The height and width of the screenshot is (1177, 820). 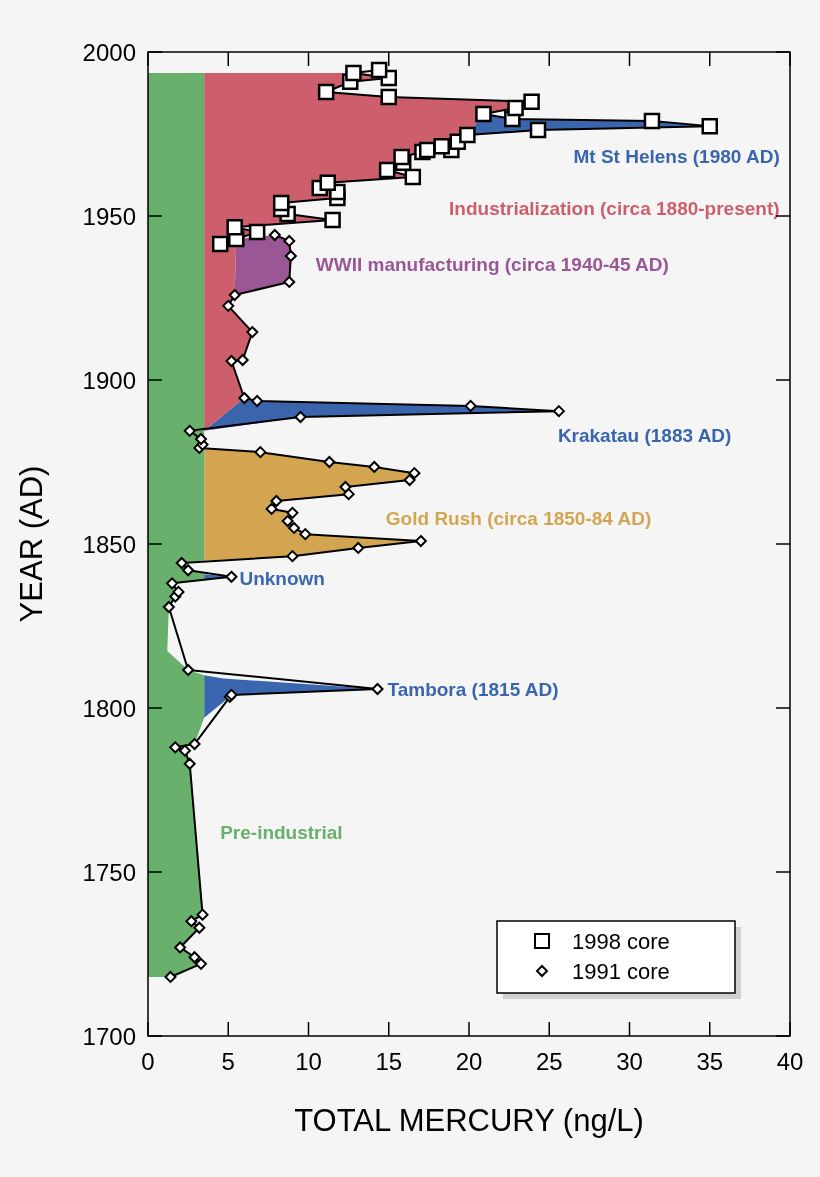 I want to click on y-tick-label: 1700, so click(x=109, y=1036).